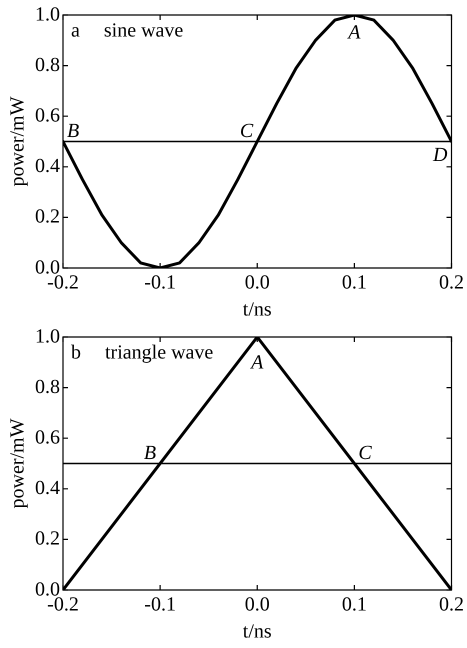 This screenshot has height=648, width=467. I want to click on chart-title: sine wave, so click(144, 30).